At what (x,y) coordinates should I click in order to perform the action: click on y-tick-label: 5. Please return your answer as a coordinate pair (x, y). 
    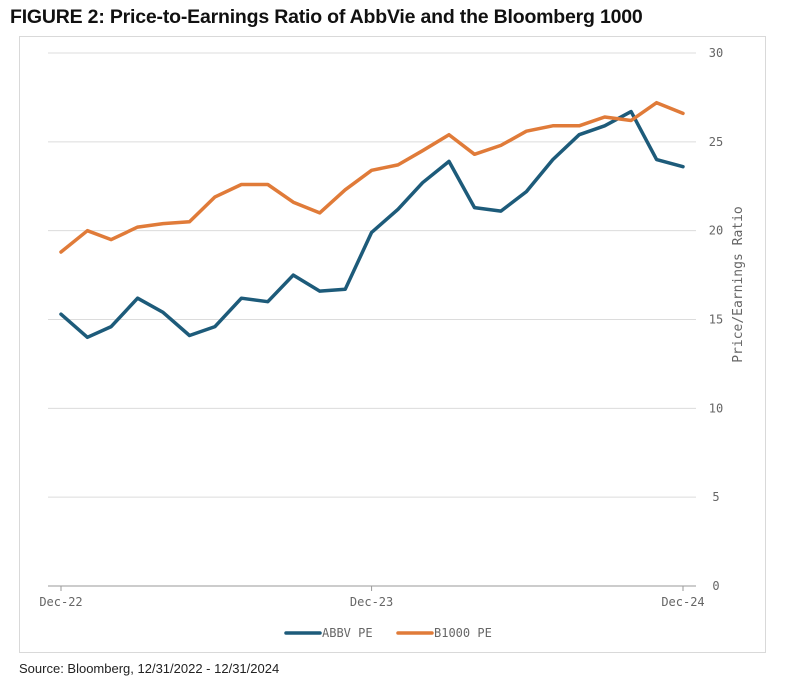
    Looking at the image, I should click on (715, 497).